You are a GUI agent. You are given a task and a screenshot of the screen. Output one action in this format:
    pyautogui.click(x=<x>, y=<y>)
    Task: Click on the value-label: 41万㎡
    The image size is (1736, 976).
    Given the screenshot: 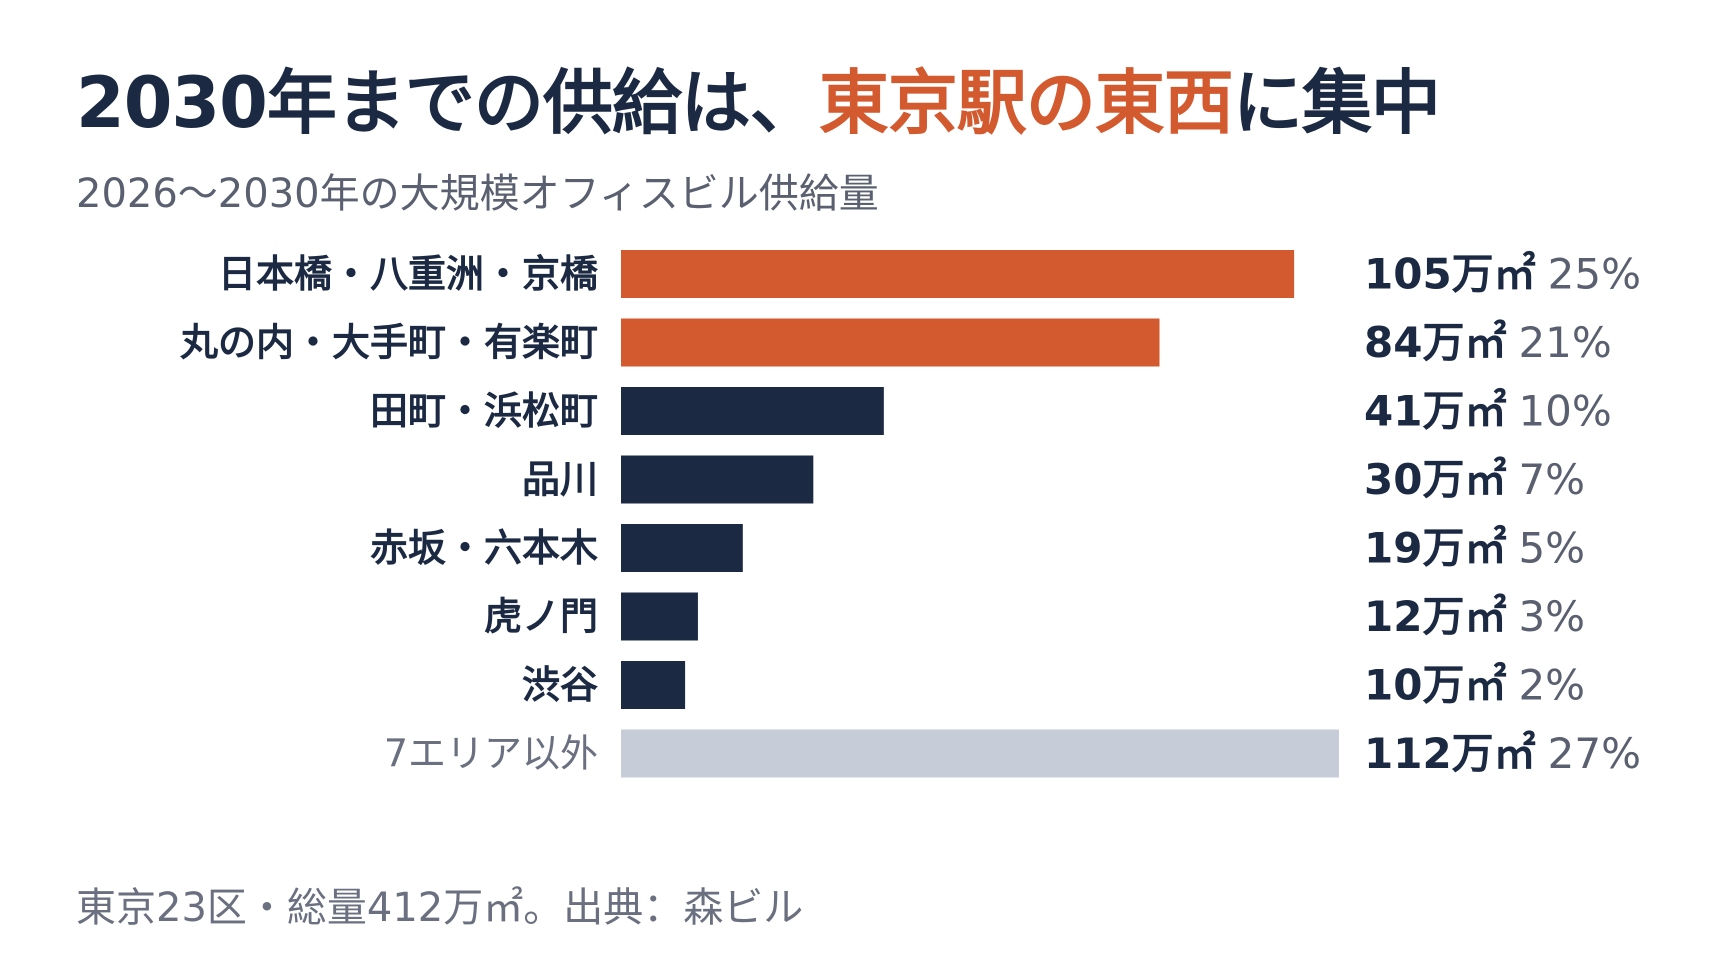 What is the action you would take?
    pyautogui.click(x=1435, y=411)
    